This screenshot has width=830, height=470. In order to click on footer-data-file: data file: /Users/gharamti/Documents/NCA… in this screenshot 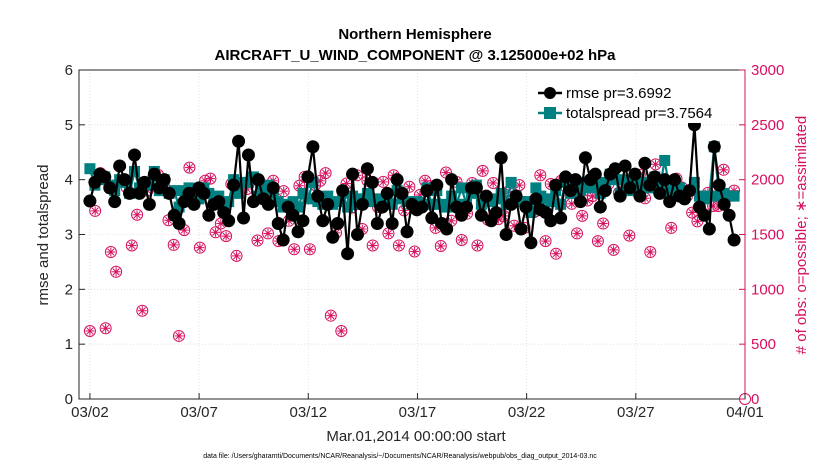, I will do `click(400, 456)`.